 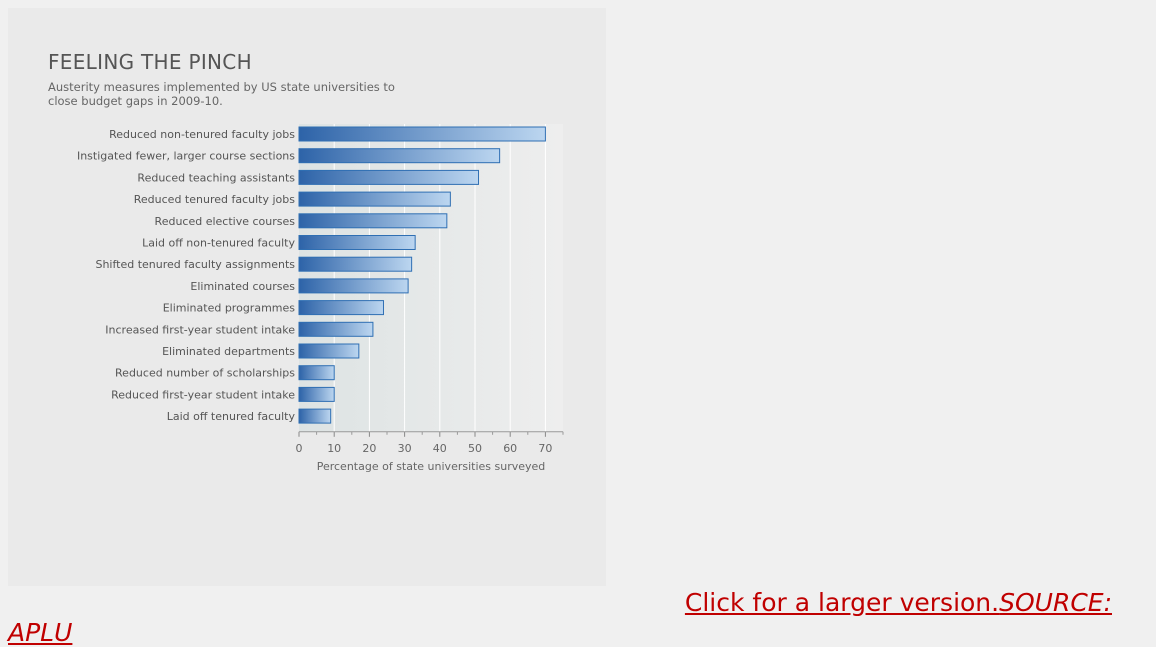 I want to click on x-tick-label: 60, so click(x=510, y=448).